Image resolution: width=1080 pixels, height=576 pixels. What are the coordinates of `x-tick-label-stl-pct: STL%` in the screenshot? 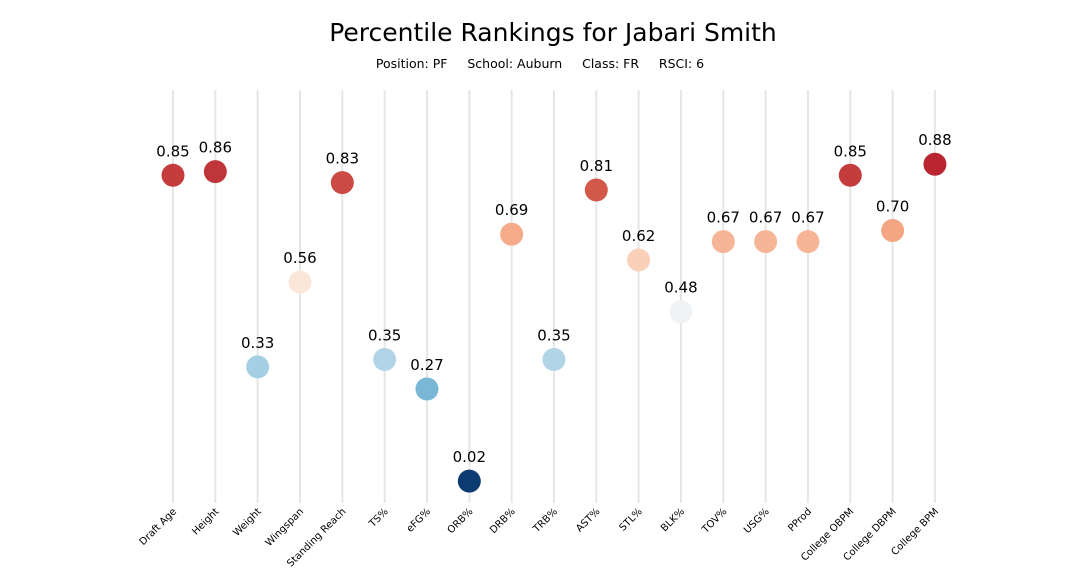 It's located at (631, 519).